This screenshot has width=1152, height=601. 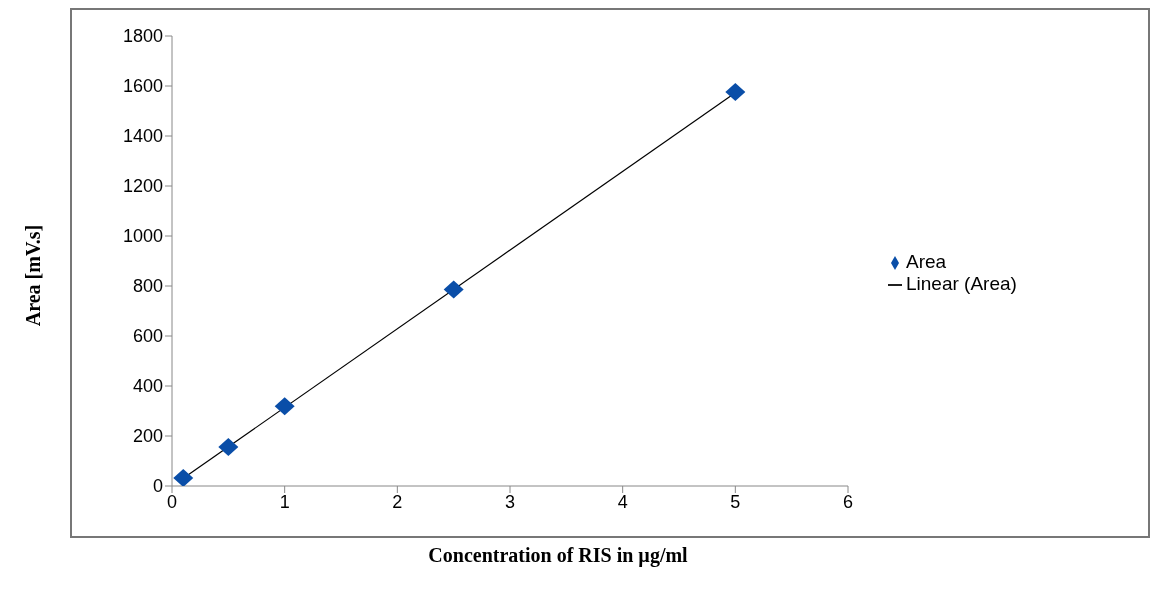 I want to click on x-tick-label: 5, so click(x=735, y=501).